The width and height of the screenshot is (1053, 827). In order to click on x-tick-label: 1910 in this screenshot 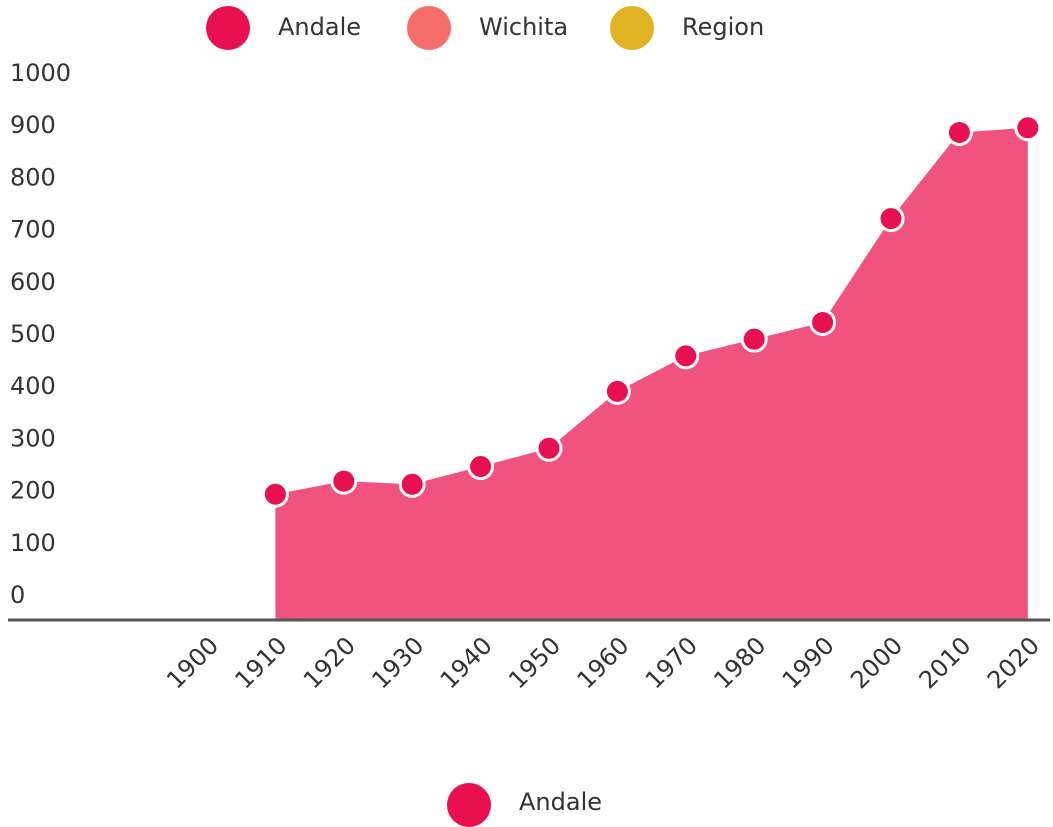, I will do `click(261, 662)`.